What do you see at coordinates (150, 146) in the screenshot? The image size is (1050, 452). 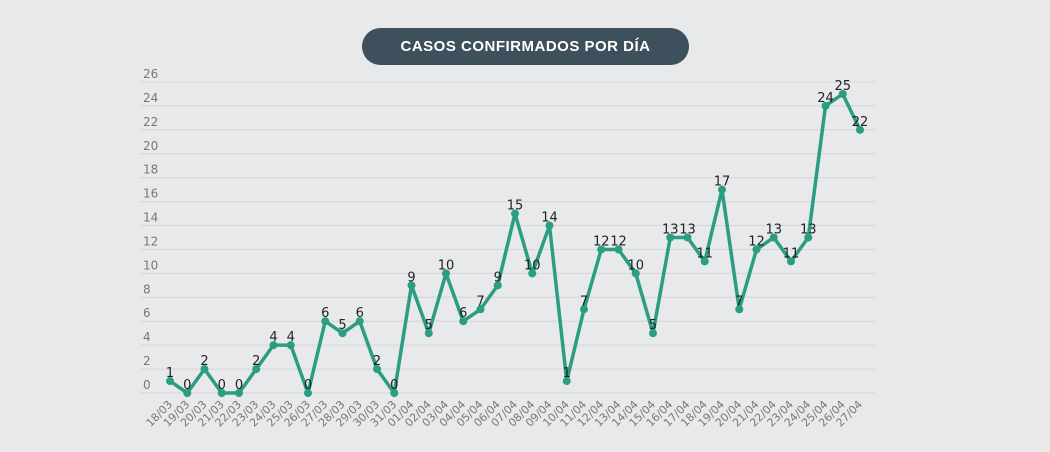 I see `y-tick-label: 20` at bounding box center [150, 146].